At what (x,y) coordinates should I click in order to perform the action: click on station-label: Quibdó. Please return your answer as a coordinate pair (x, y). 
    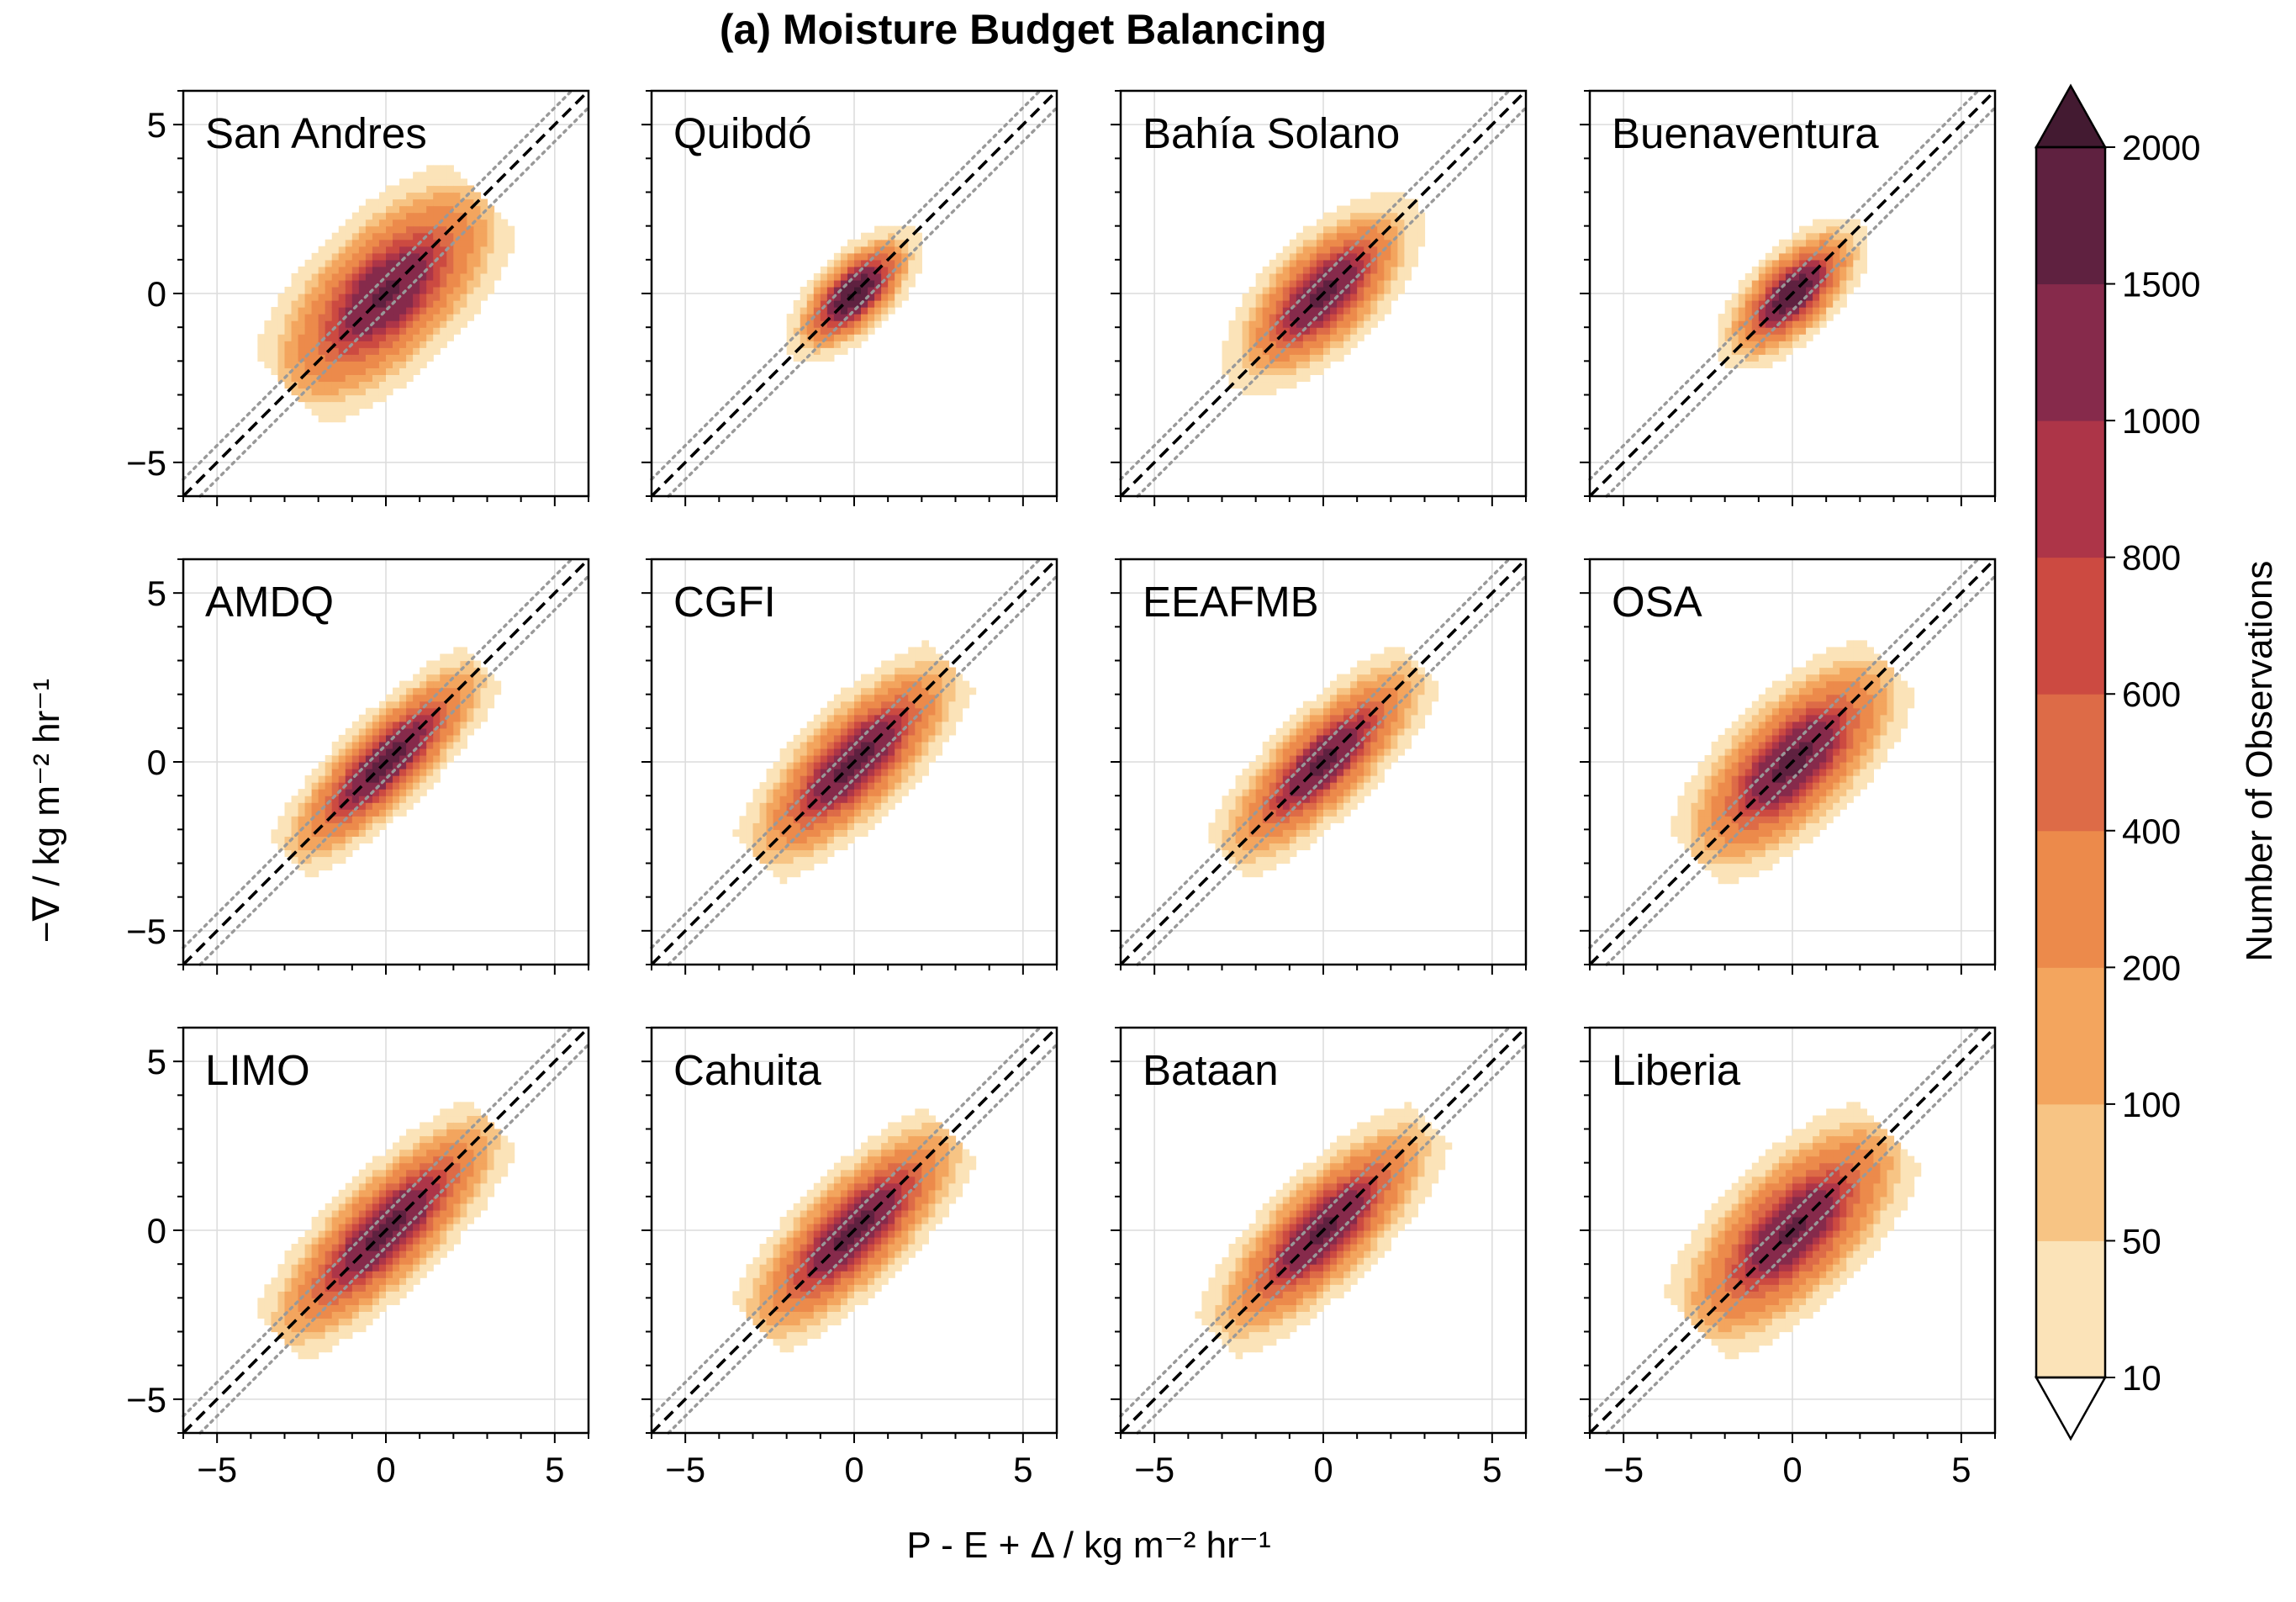
    Looking at the image, I should click on (742, 133).